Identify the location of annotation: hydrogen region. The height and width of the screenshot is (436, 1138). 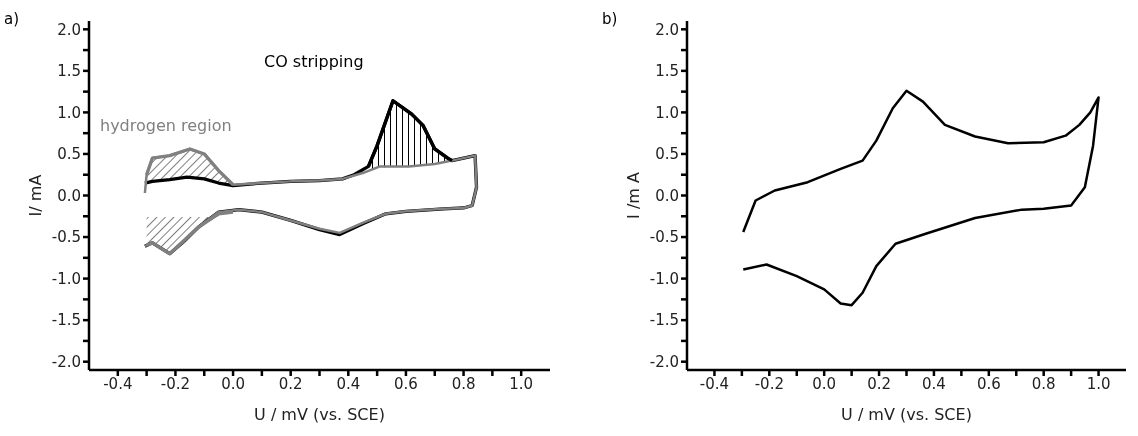
(166, 125).